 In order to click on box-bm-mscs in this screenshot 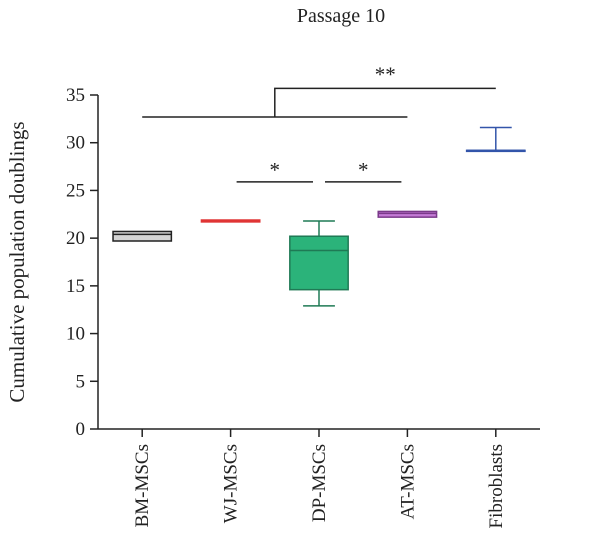, I will do `click(142, 236)`.